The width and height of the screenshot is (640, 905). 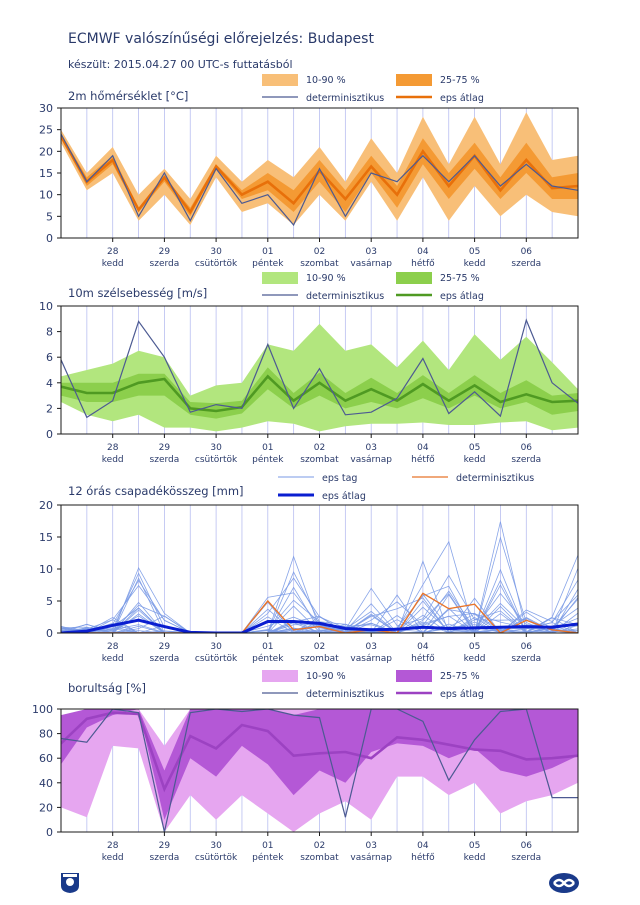 What do you see at coordinates (339, 478) in the screenshot?
I see `legend-label: eps tag` at bounding box center [339, 478].